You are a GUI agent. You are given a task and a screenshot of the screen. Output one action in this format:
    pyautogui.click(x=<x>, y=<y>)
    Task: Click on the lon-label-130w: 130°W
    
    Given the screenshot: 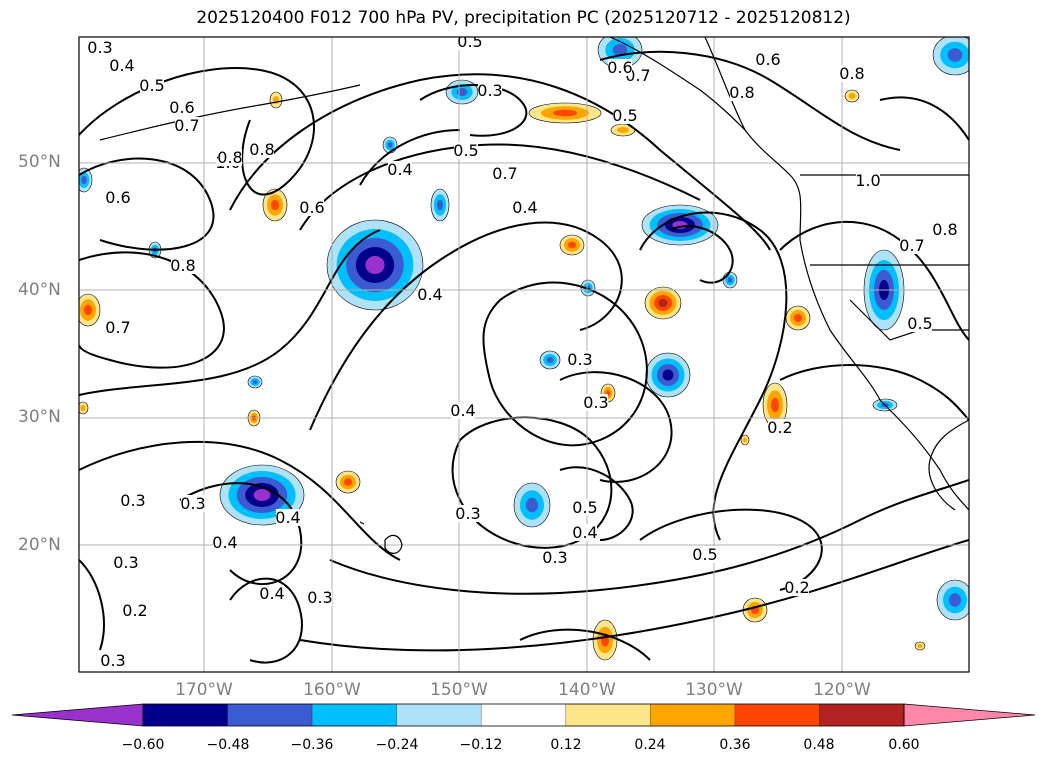 What is the action you would take?
    pyautogui.click(x=714, y=690)
    